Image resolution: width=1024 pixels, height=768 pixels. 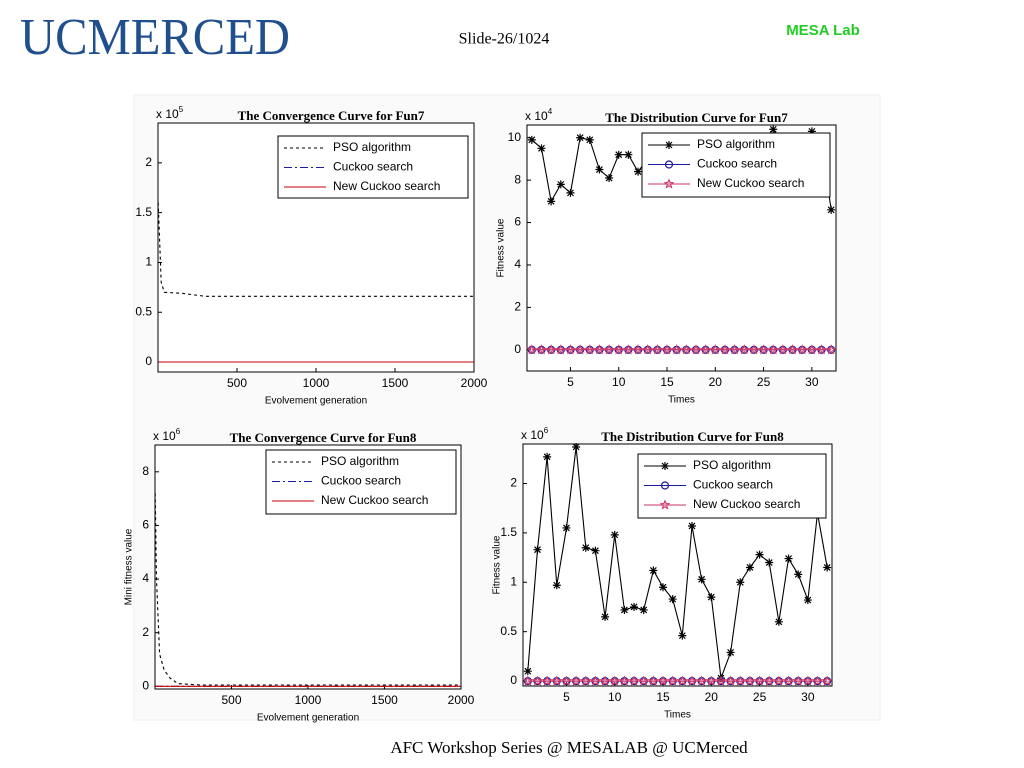 What do you see at coordinates (712, 697) in the screenshot?
I see `x-tick-label: 20` at bounding box center [712, 697].